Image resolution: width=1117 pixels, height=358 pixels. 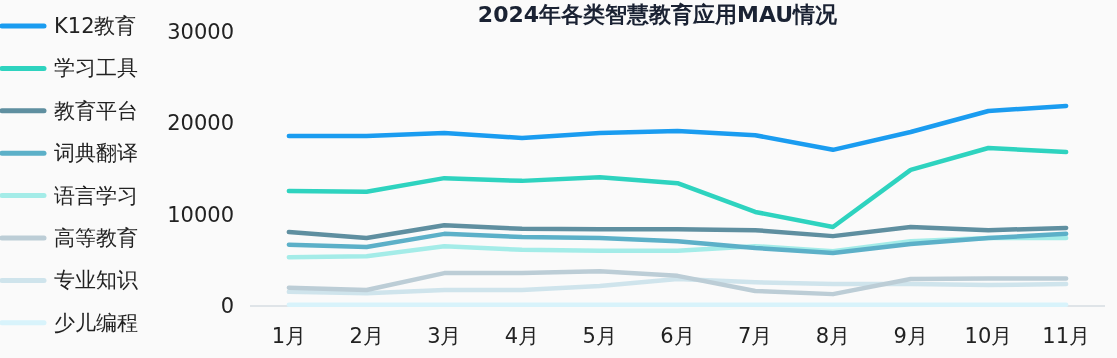 What do you see at coordinates (599, 336) in the screenshot?
I see `x-tick-label: 5月` at bounding box center [599, 336].